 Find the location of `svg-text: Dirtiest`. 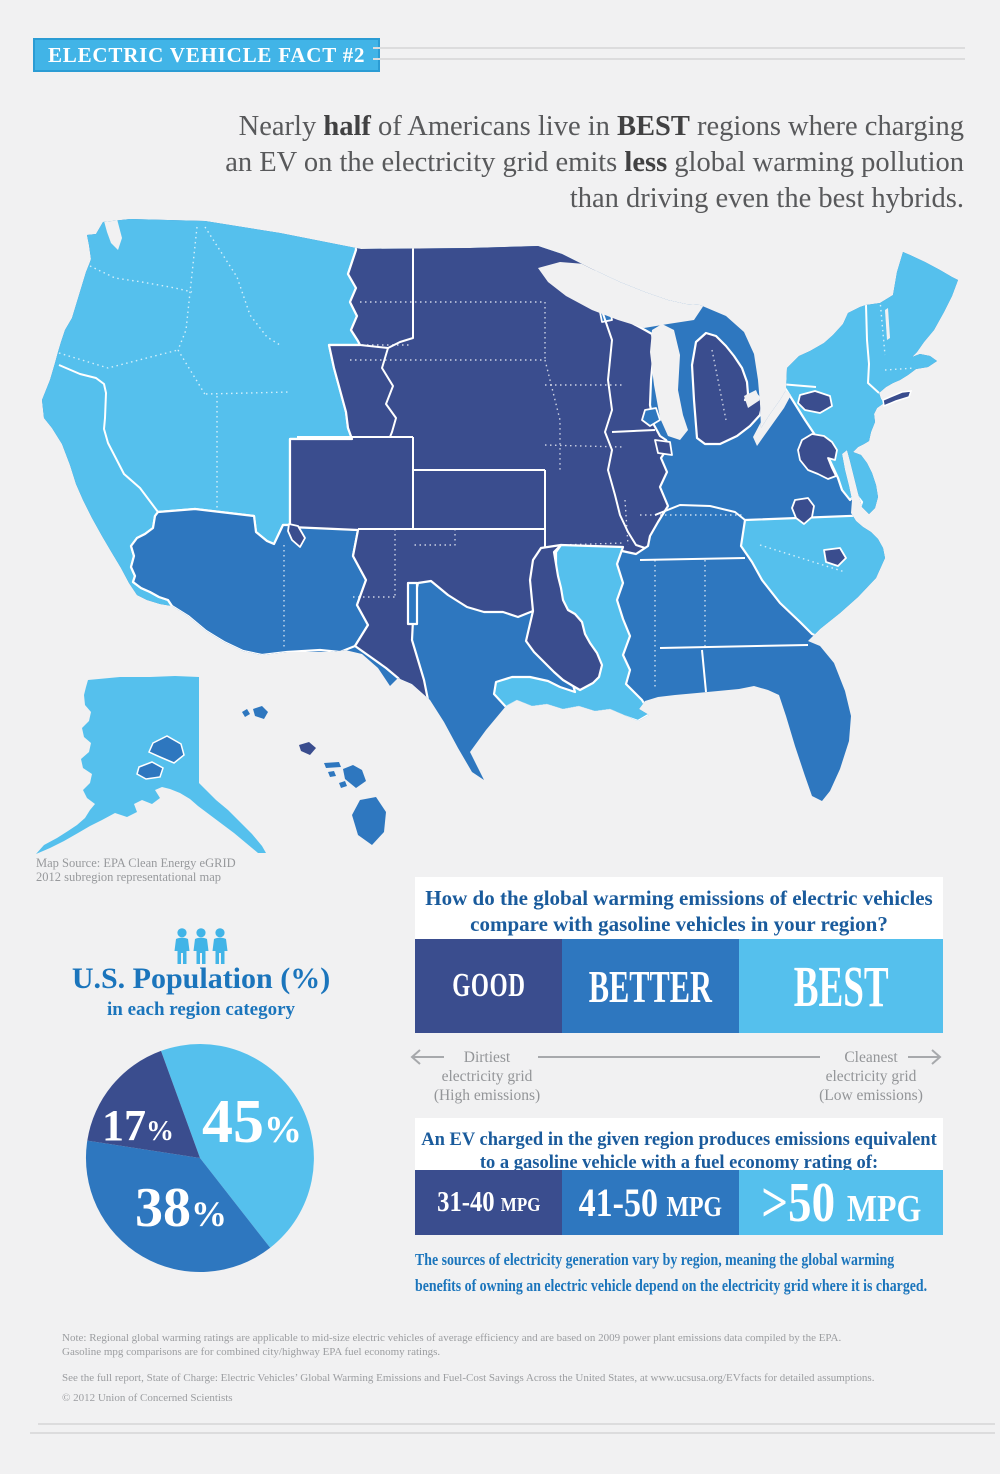

svg-text: Dirtiest is located at coordinates (487, 1057).